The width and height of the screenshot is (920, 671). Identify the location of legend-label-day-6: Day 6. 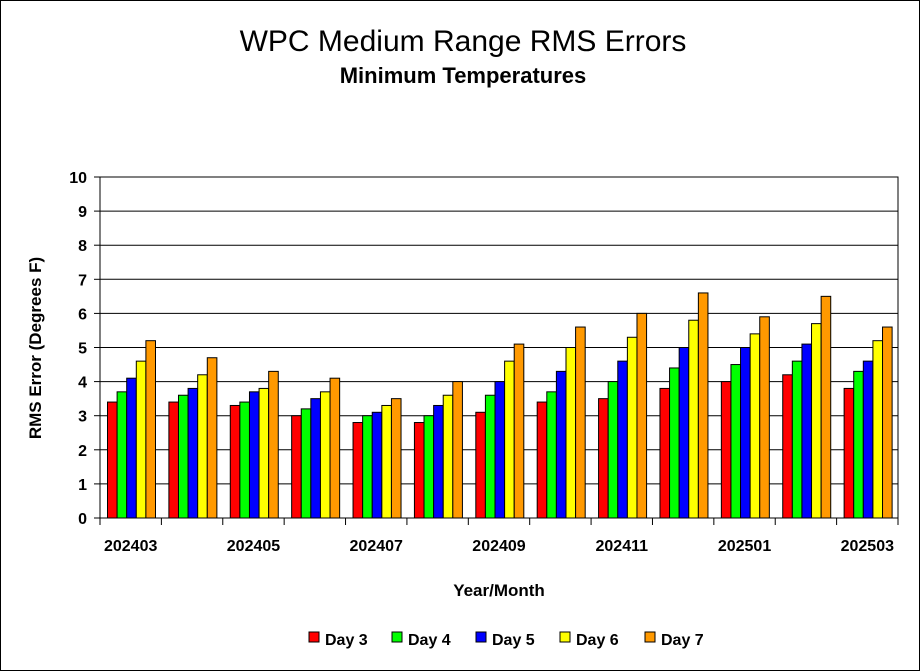
(597, 640).